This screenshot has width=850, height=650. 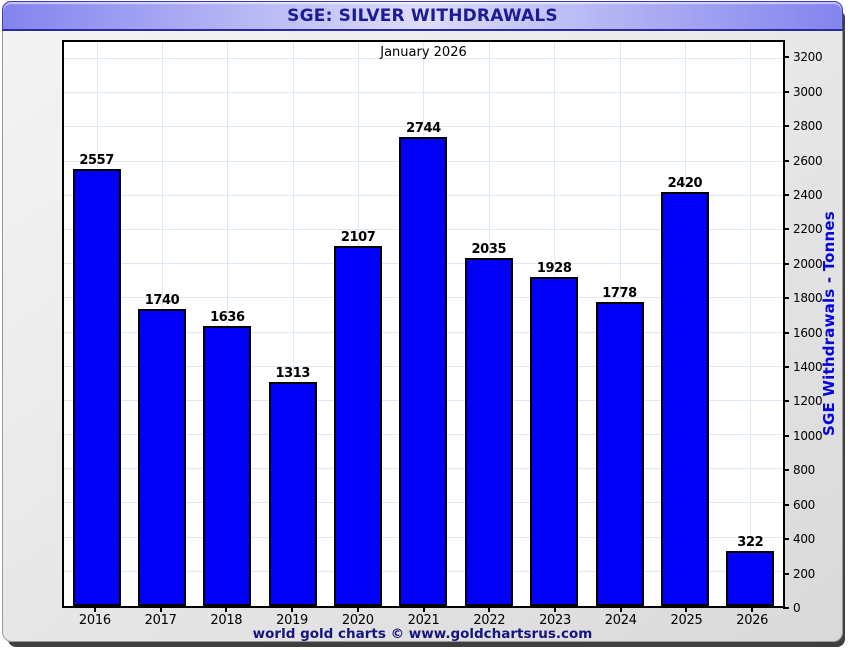 I want to click on bar-slot-2021: 2744, so click(x=423, y=324).